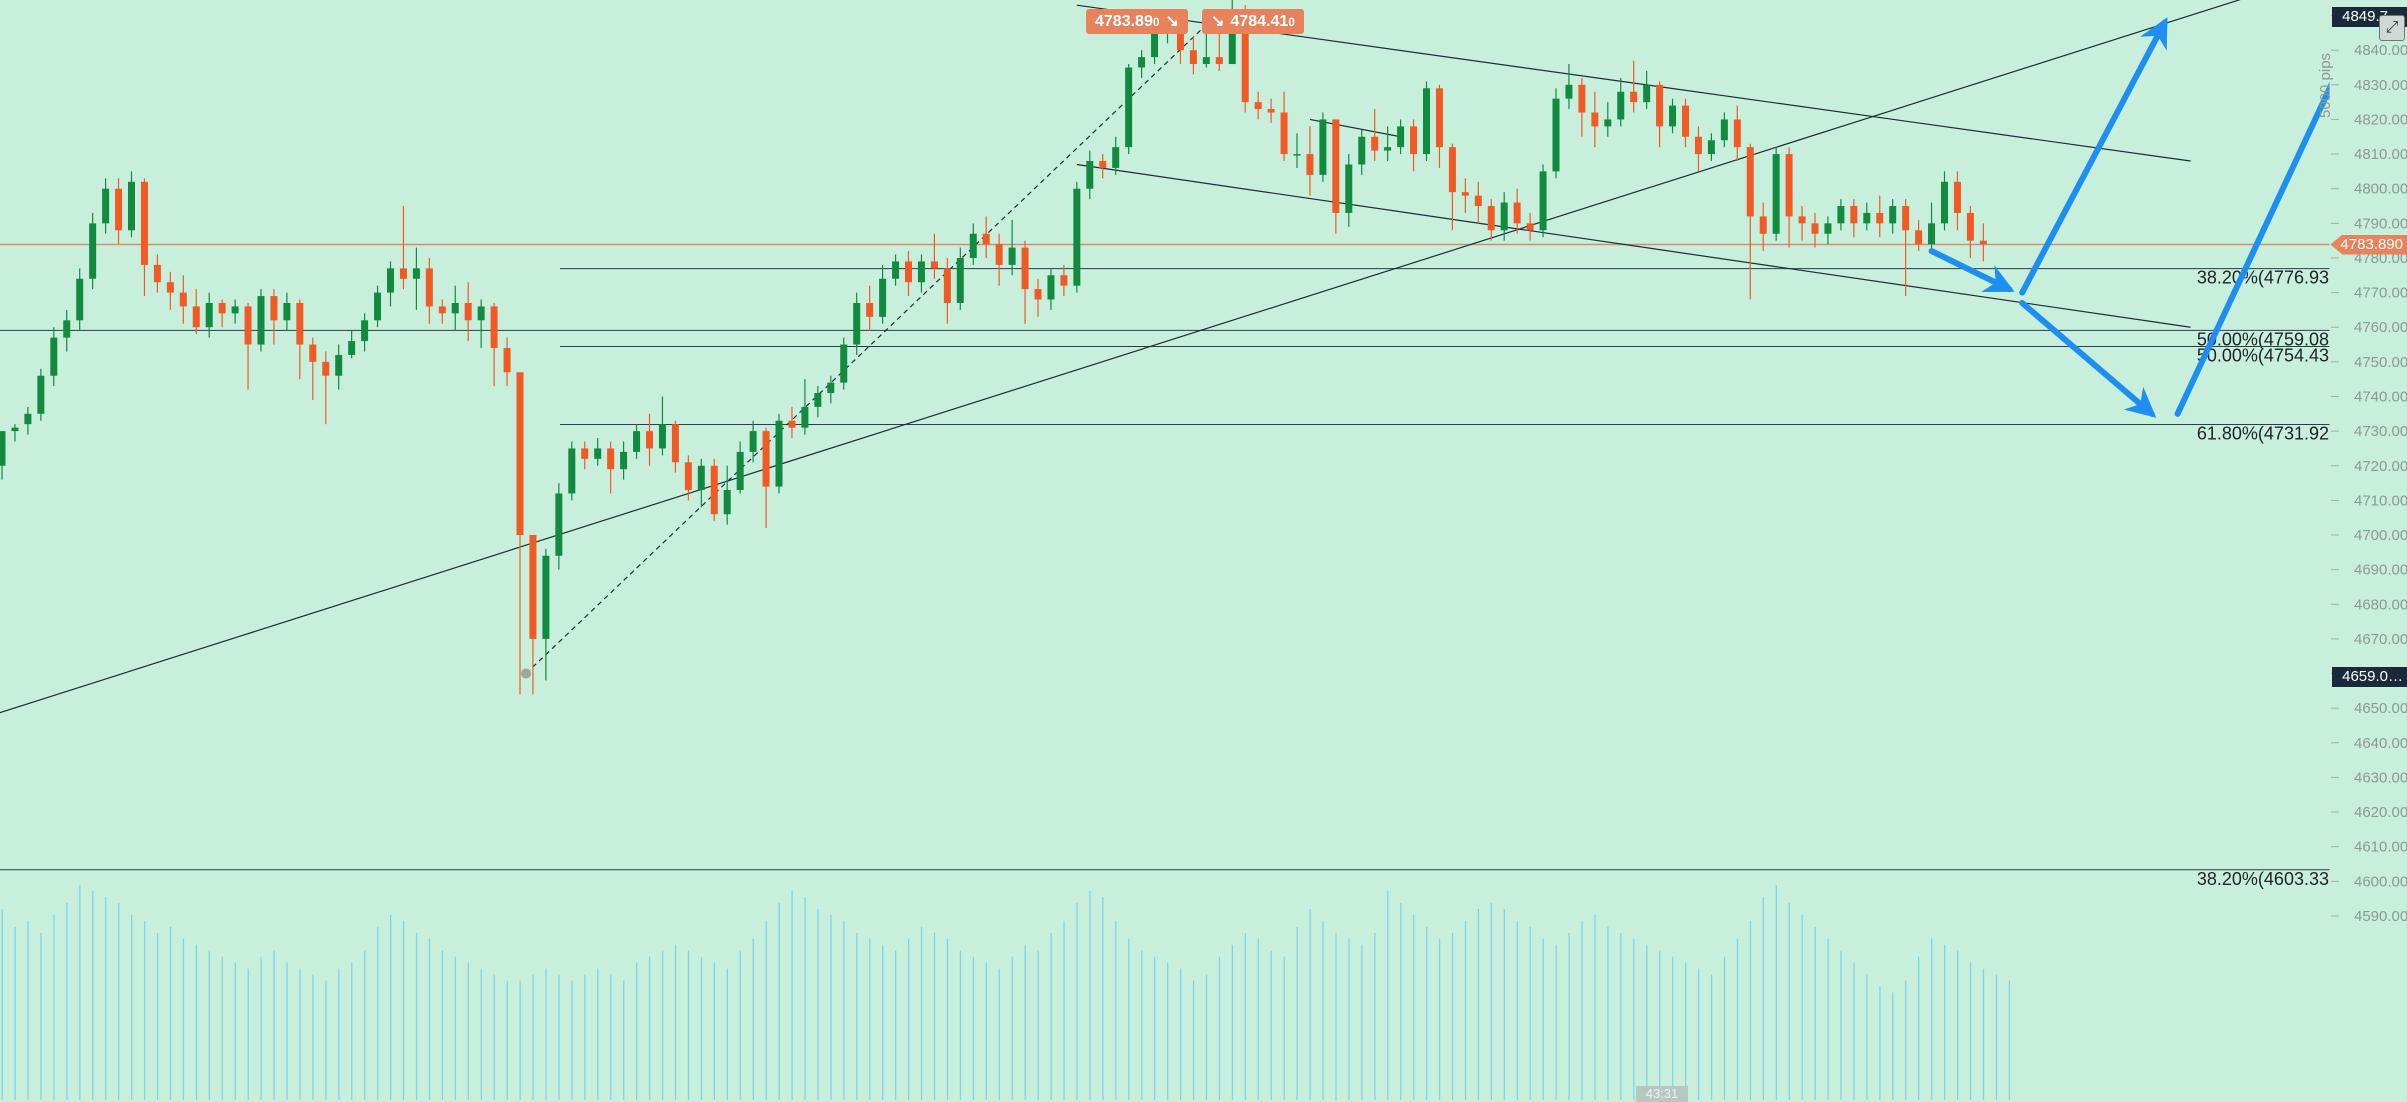 Image resolution: width=2407 pixels, height=1102 pixels. I want to click on price-tick-label: 4710.00, so click(2380, 500).